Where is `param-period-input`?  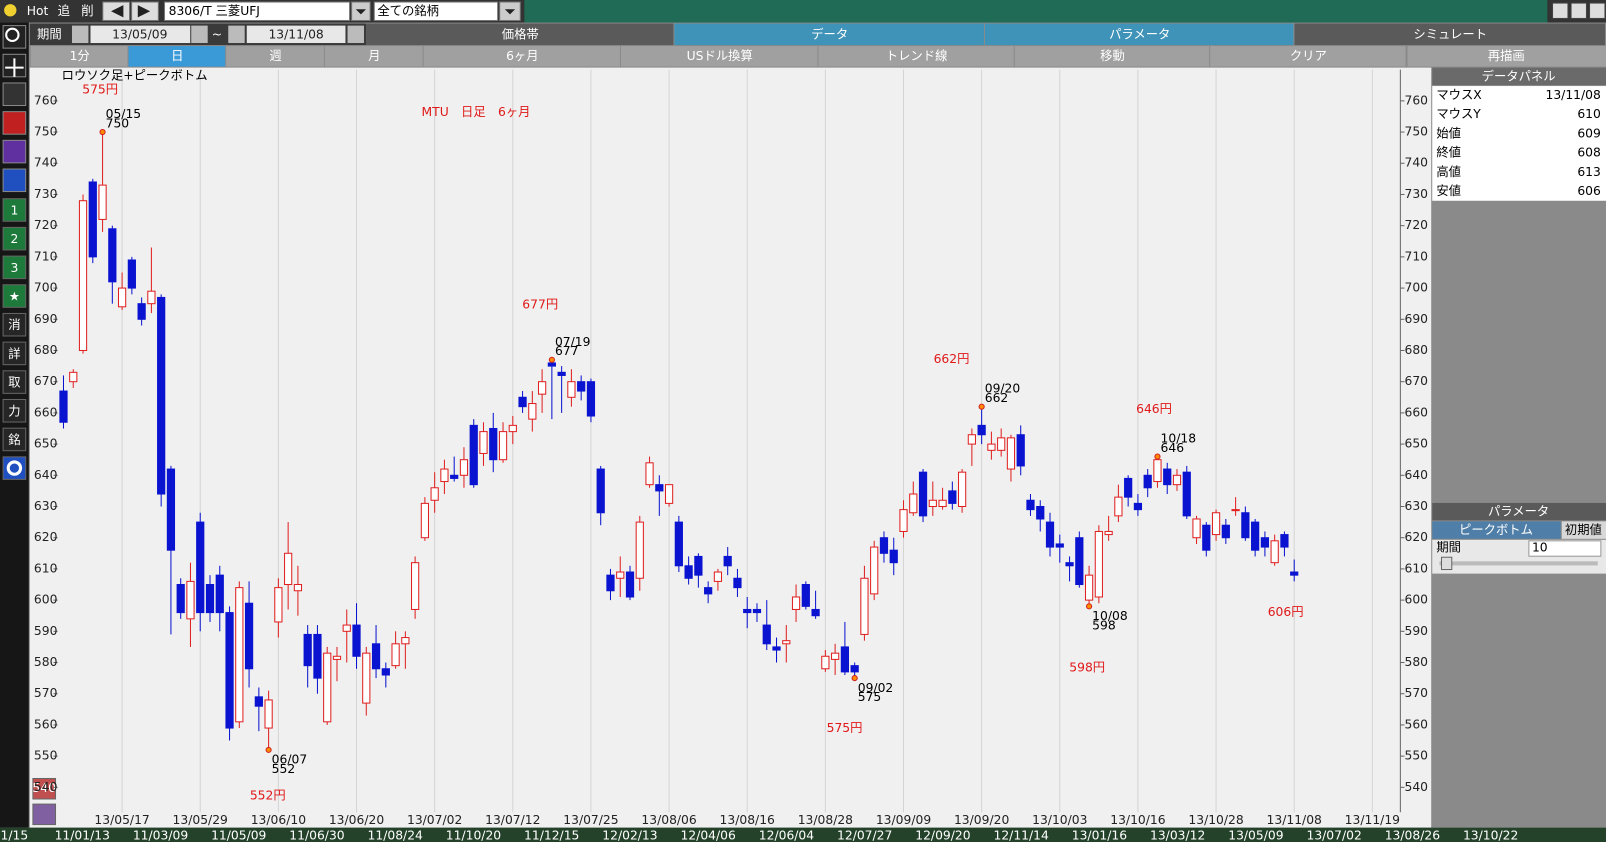
param-period-input is located at coordinates (1565, 548).